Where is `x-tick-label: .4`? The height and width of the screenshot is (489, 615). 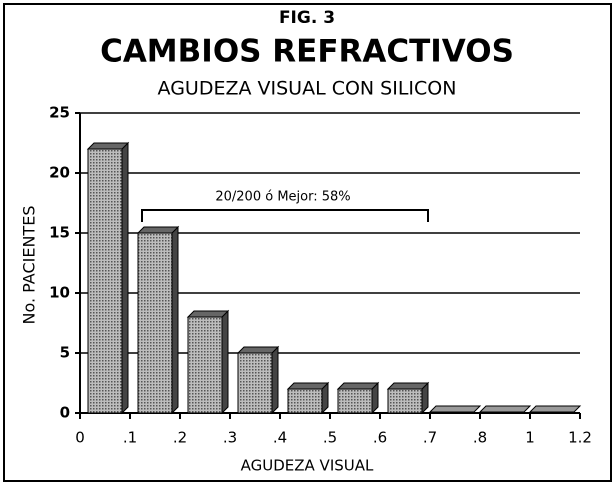
x-tick-label: .4 is located at coordinates (280, 438).